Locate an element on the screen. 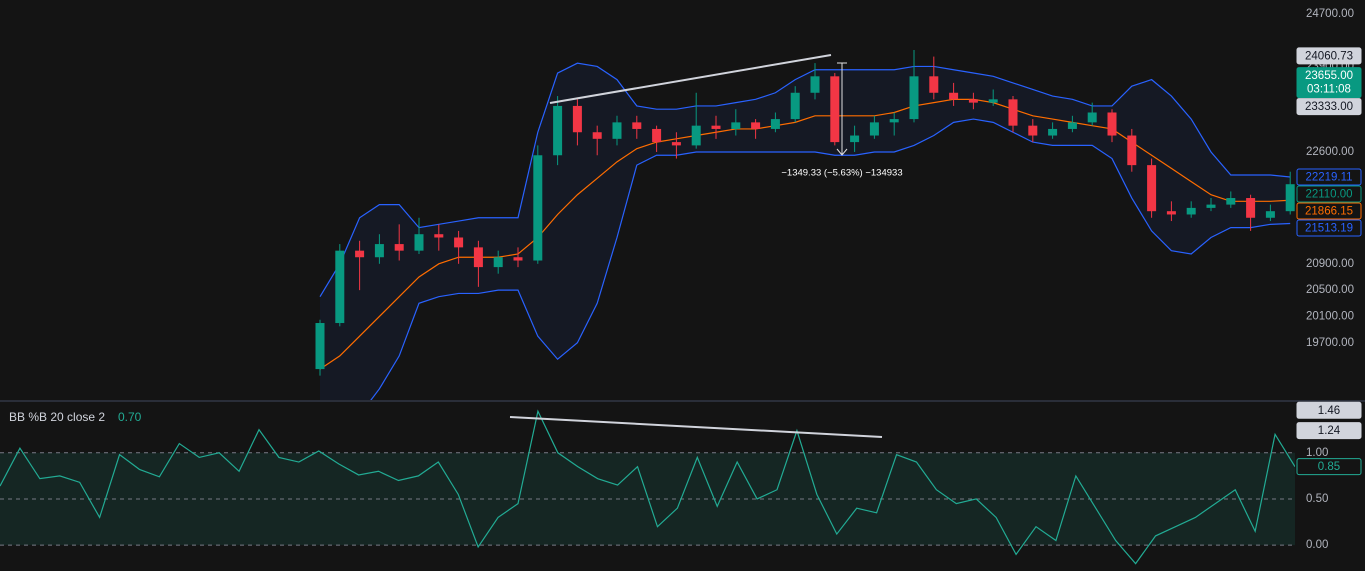 The image size is (1365, 571). price-tag-countdown: 03:11:08 is located at coordinates (1329, 90).